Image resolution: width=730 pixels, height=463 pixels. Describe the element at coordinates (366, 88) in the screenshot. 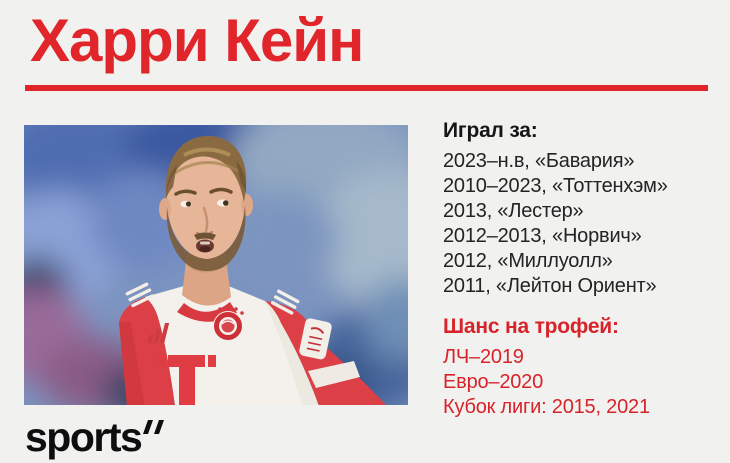

I see `title-divider` at that location.